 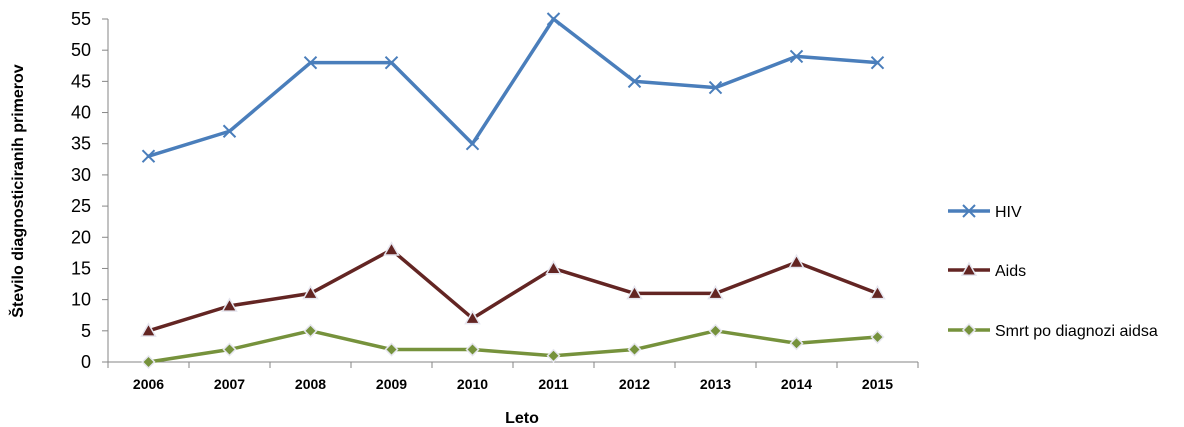 What do you see at coordinates (81, 175) in the screenshot?
I see `y-tick-label: 30` at bounding box center [81, 175].